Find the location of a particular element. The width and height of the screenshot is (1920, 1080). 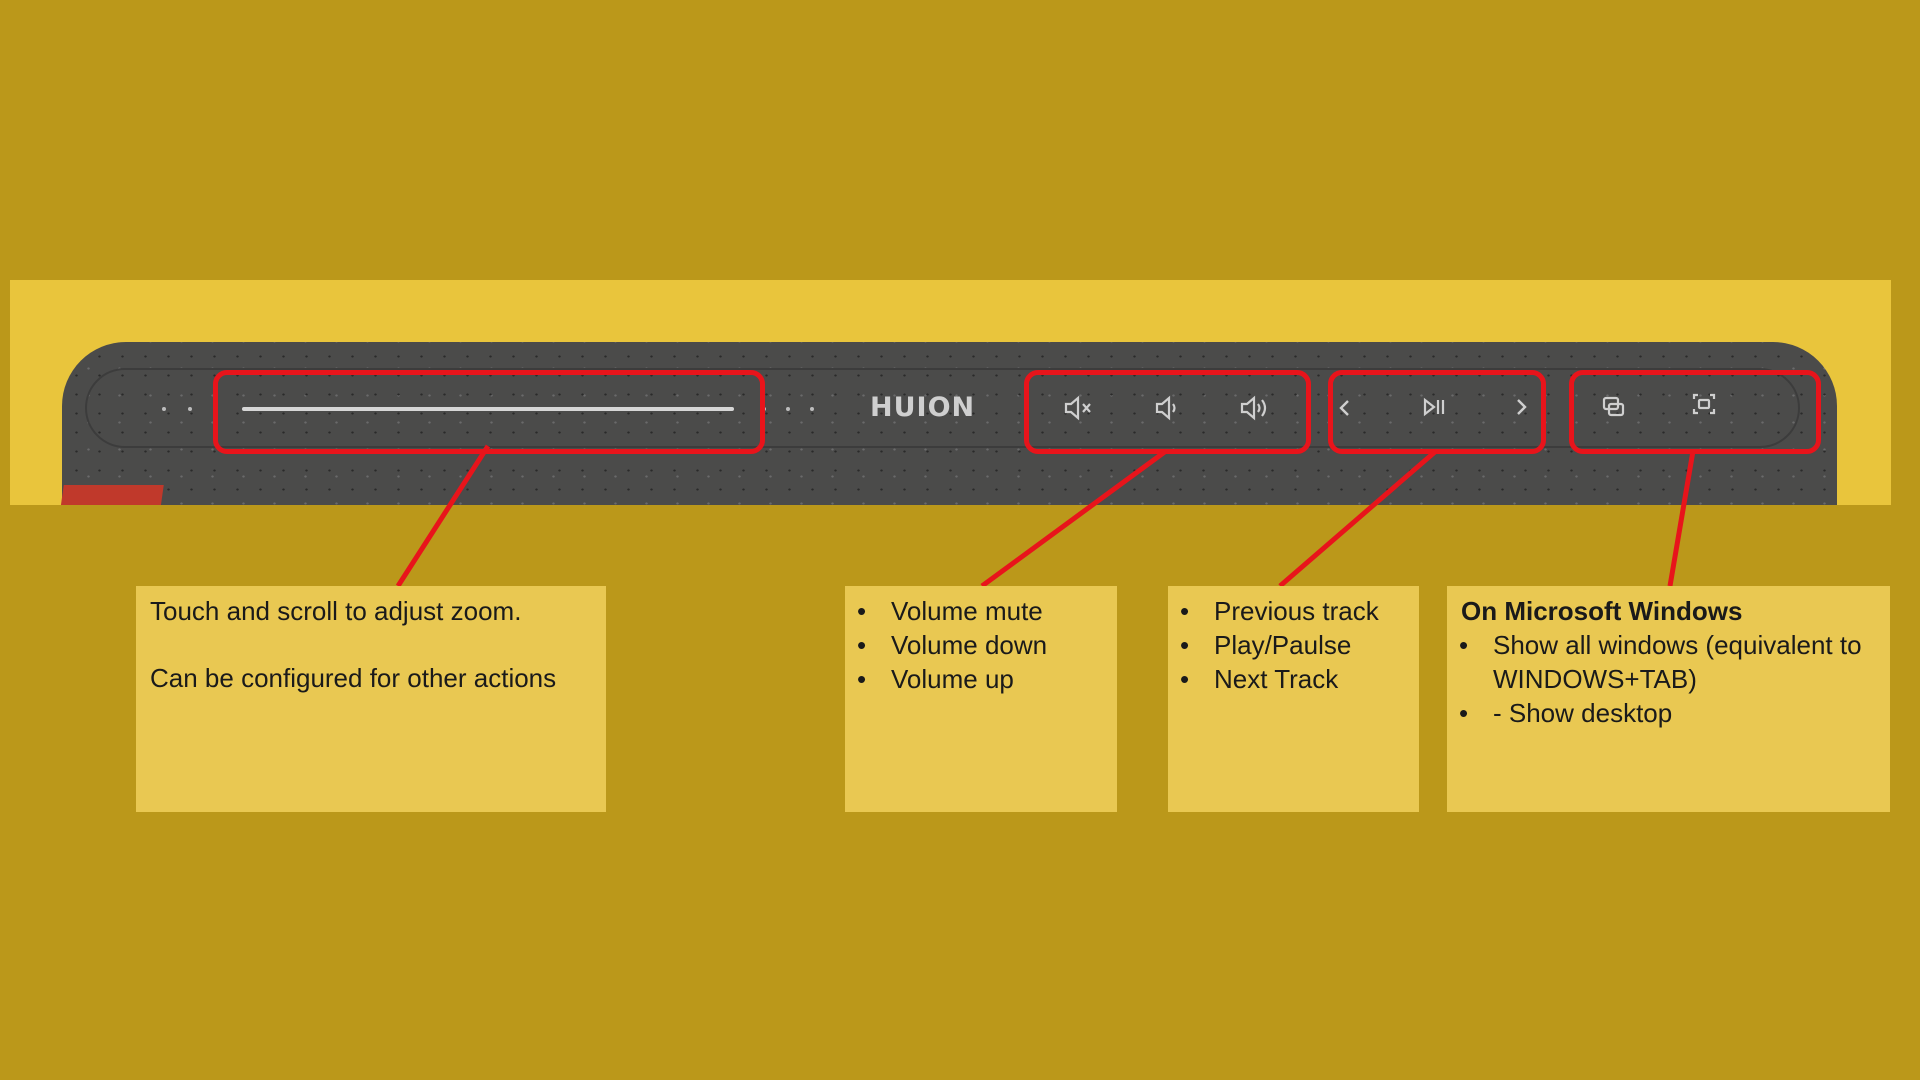

media-keys-highlight is located at coordinates (1437, 412).